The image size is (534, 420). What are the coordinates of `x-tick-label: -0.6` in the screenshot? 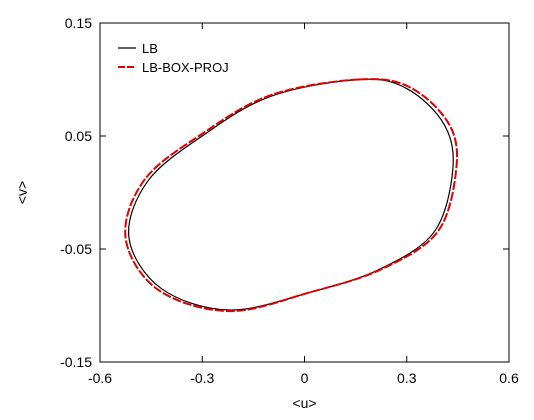 It's located at (100, 378).